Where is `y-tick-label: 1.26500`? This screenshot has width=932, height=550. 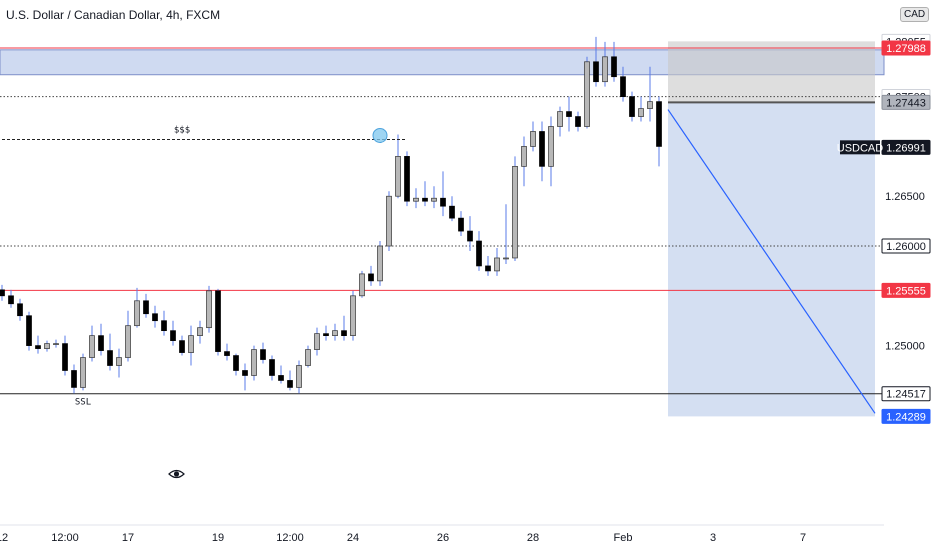
y-tick-label: 1.26500 is located at coordinates (905, 197).